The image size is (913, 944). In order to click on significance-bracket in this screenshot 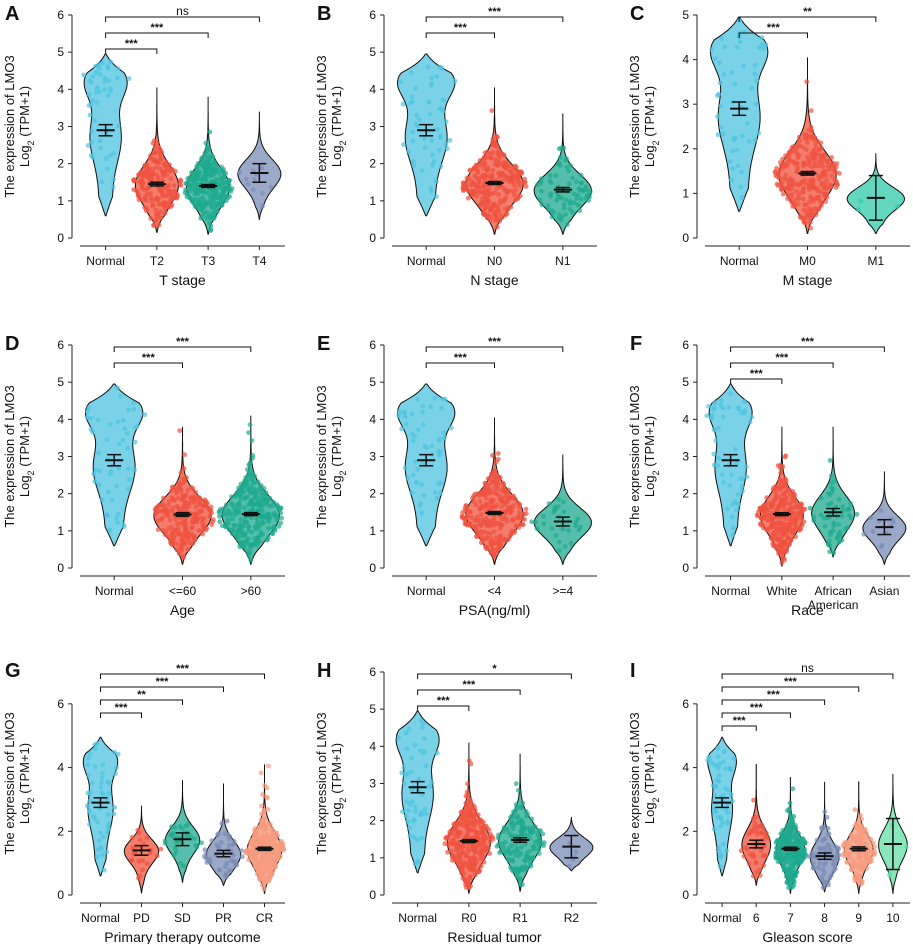, I will do `click(443, 708)`.